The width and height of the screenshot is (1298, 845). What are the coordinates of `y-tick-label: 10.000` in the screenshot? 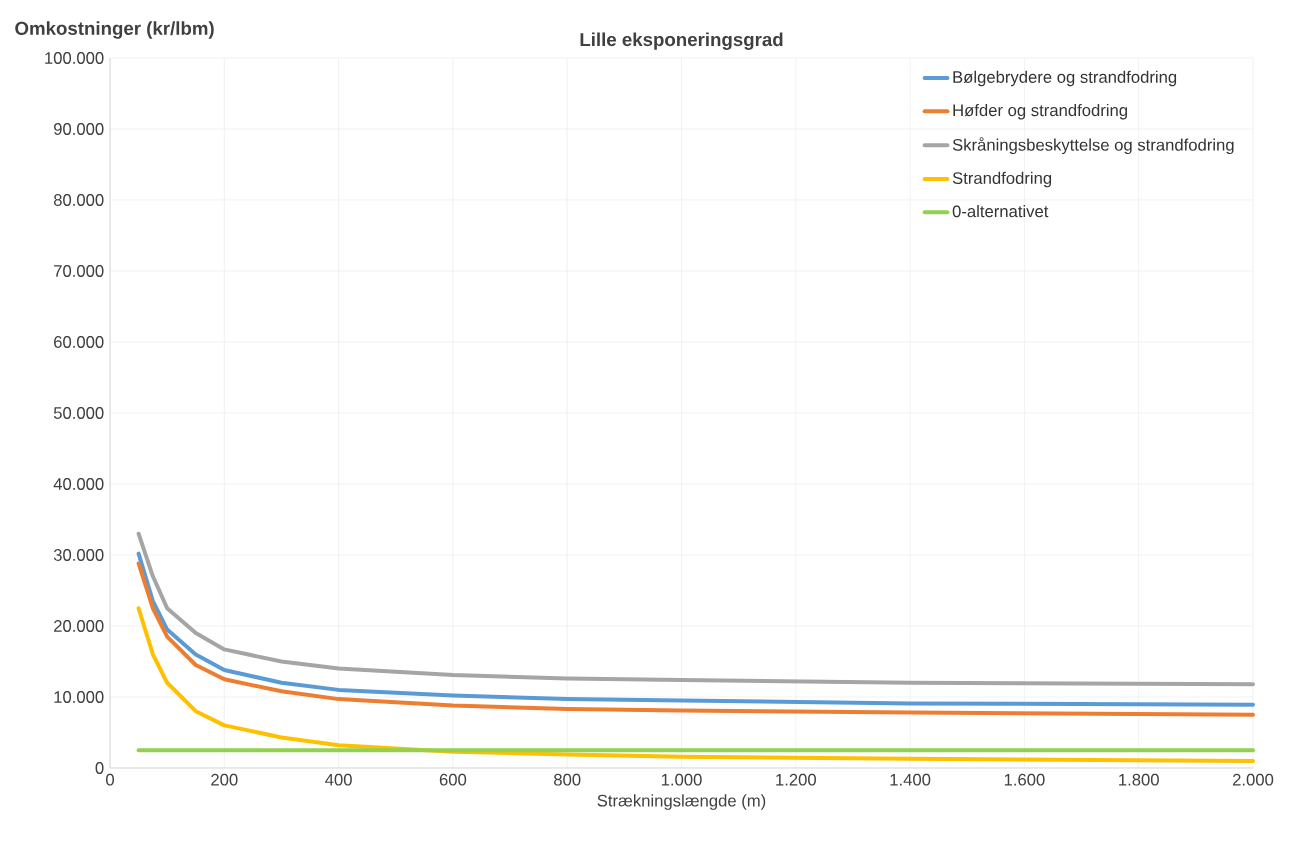 It's located at (79, 697).